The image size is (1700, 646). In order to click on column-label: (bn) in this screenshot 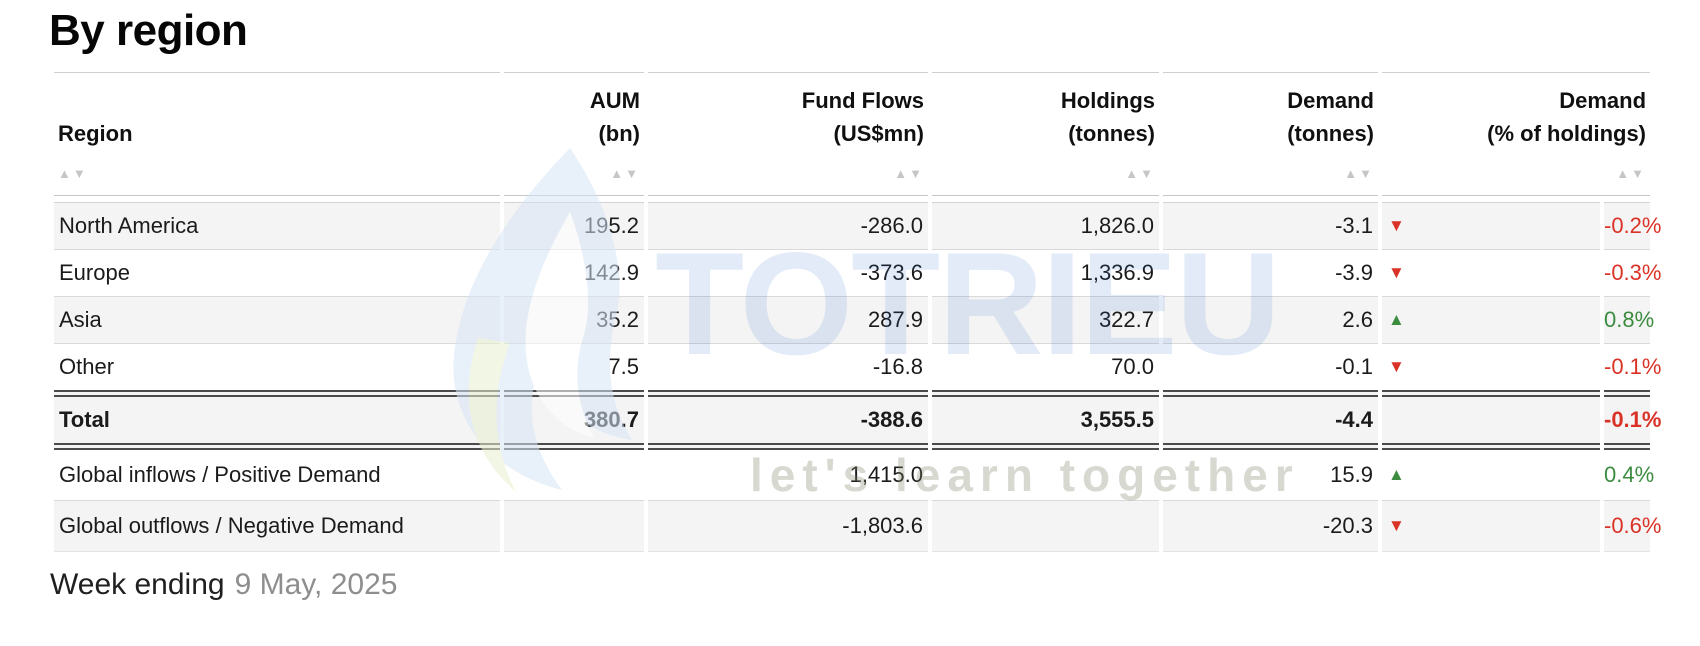, I will do `click(619, 133)`.